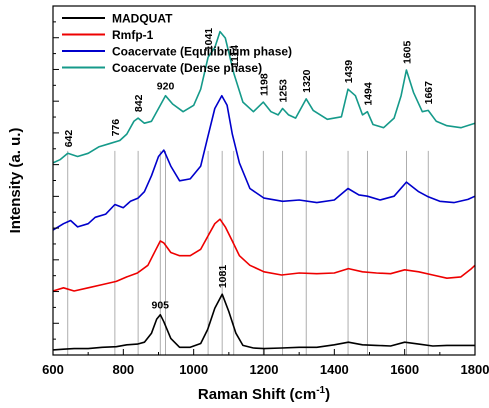  What do you see at coordinates (407, 53) in the screenshot?
I see `peak-label: 1605` at bounding box center [407, 53].